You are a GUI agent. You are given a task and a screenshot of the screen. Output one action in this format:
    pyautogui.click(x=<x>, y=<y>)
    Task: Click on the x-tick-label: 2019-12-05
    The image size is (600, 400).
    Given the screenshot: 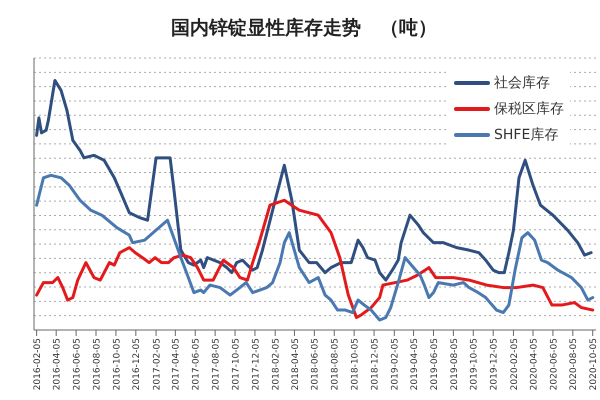 What is the action you would take?
    pyautogui.click(x=495, y=364)
    